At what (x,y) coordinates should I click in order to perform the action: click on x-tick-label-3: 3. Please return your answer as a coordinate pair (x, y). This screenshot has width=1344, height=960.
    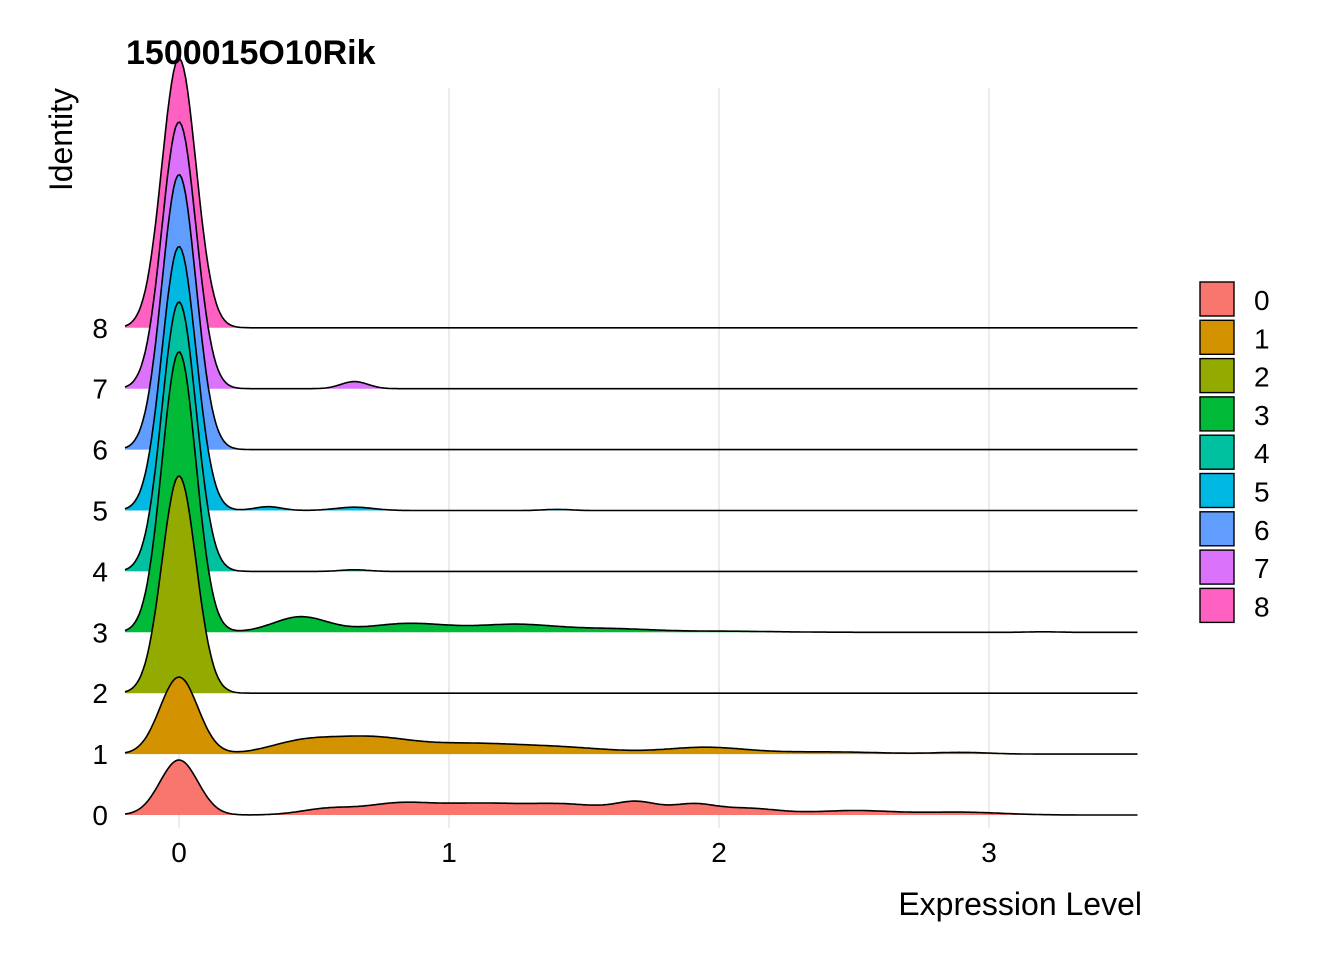
    Looking at the image, I should click on (989, 852).